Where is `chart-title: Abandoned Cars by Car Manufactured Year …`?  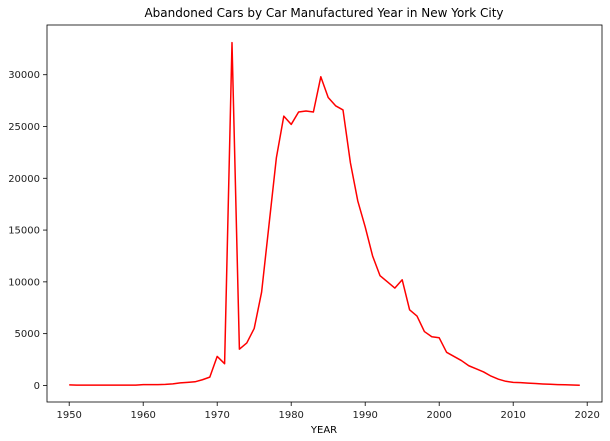
chart-title: Abandoned Cars by Car Manufactured Year … is located at coordinates (323, 13).